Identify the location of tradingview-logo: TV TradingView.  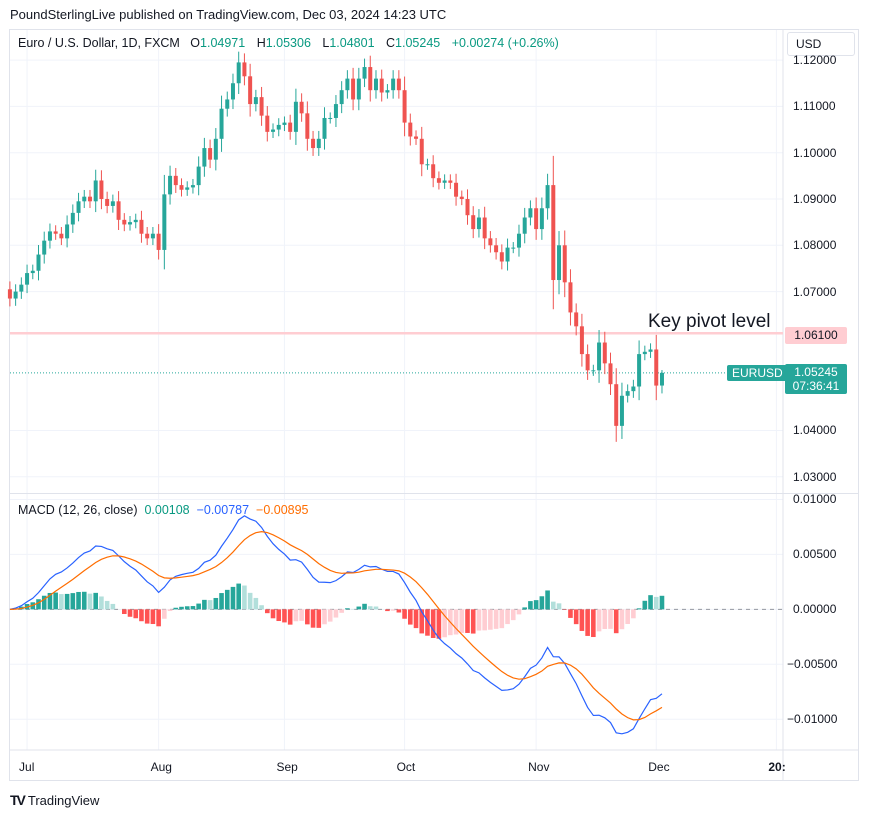
(54, 800).